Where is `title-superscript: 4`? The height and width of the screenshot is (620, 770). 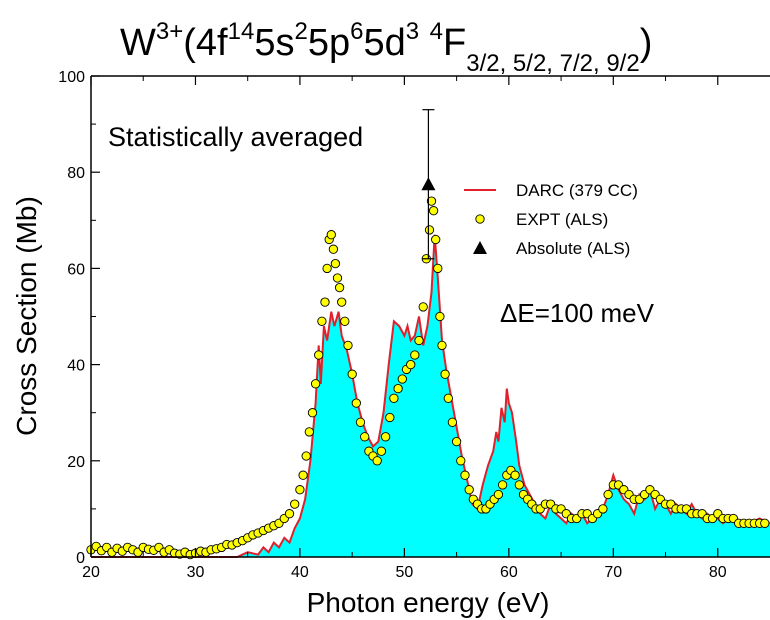 title-superscript: 4 is located at coordinates (436, 31).